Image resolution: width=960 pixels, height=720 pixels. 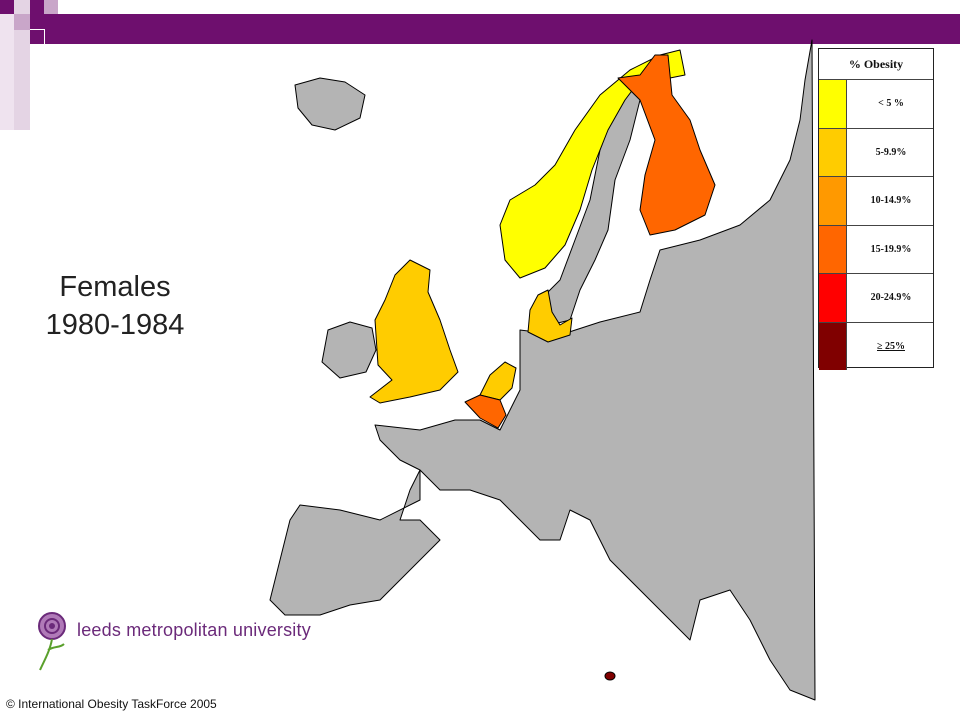 What do you see at coordinates (891, 298) in the screenshot?
I see `legend-label: 20-24.9%` at bounding box center [891, 298].